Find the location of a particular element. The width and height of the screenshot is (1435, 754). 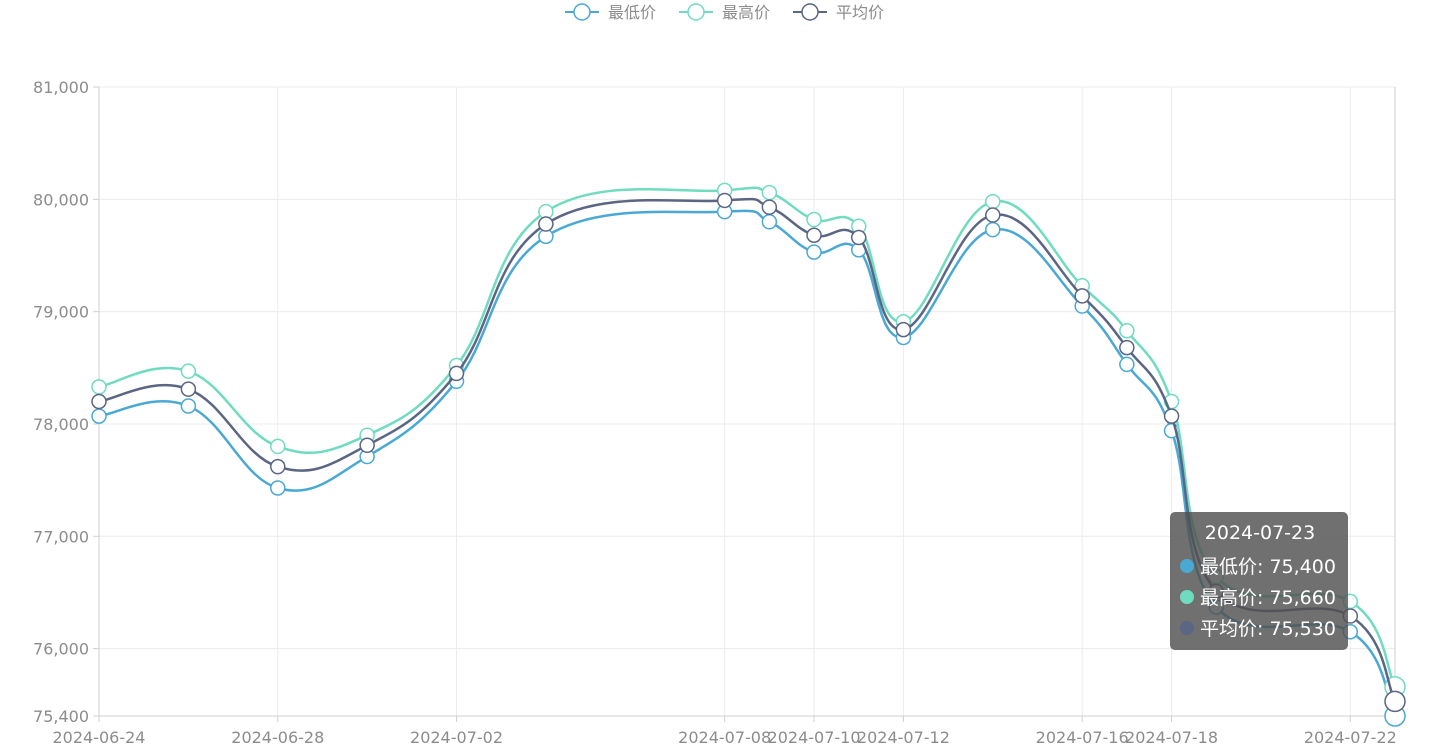

tooltip-label-low: 最低价: 75,400 is located at coordinates (1268, 567).